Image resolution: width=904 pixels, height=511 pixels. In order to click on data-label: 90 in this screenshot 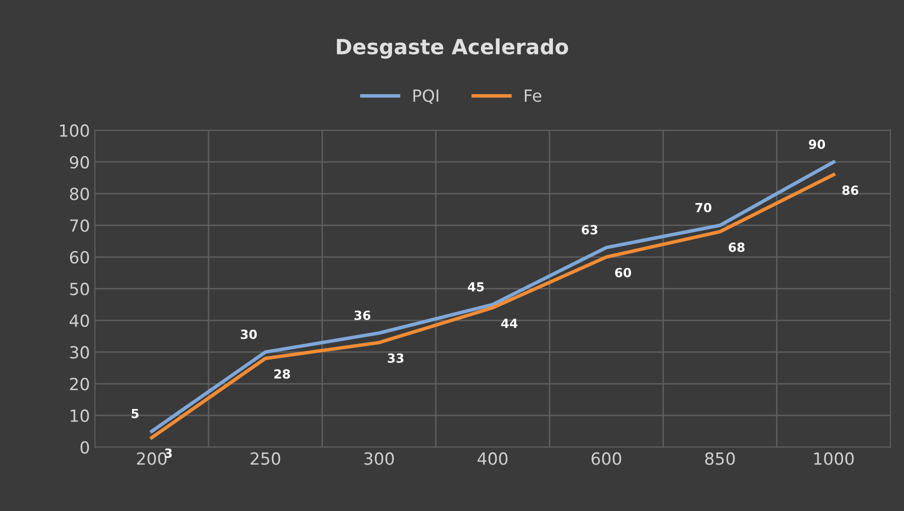, I will do `click(817, 144)`.